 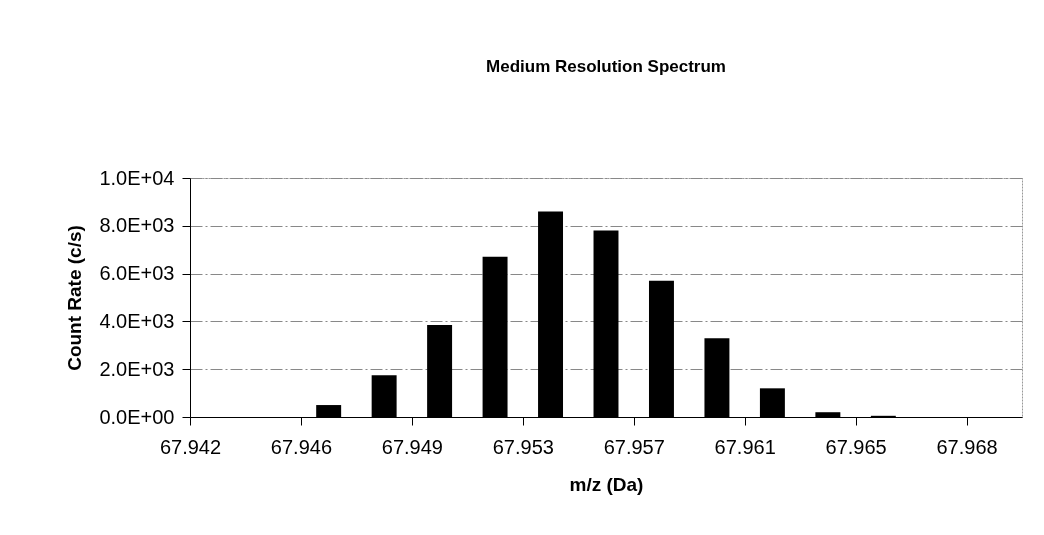 What do you see at coordinates (137, 320) in the screenshot?
I see `y-tick-label: 4.0E+03` at bounding box center [137, 320].